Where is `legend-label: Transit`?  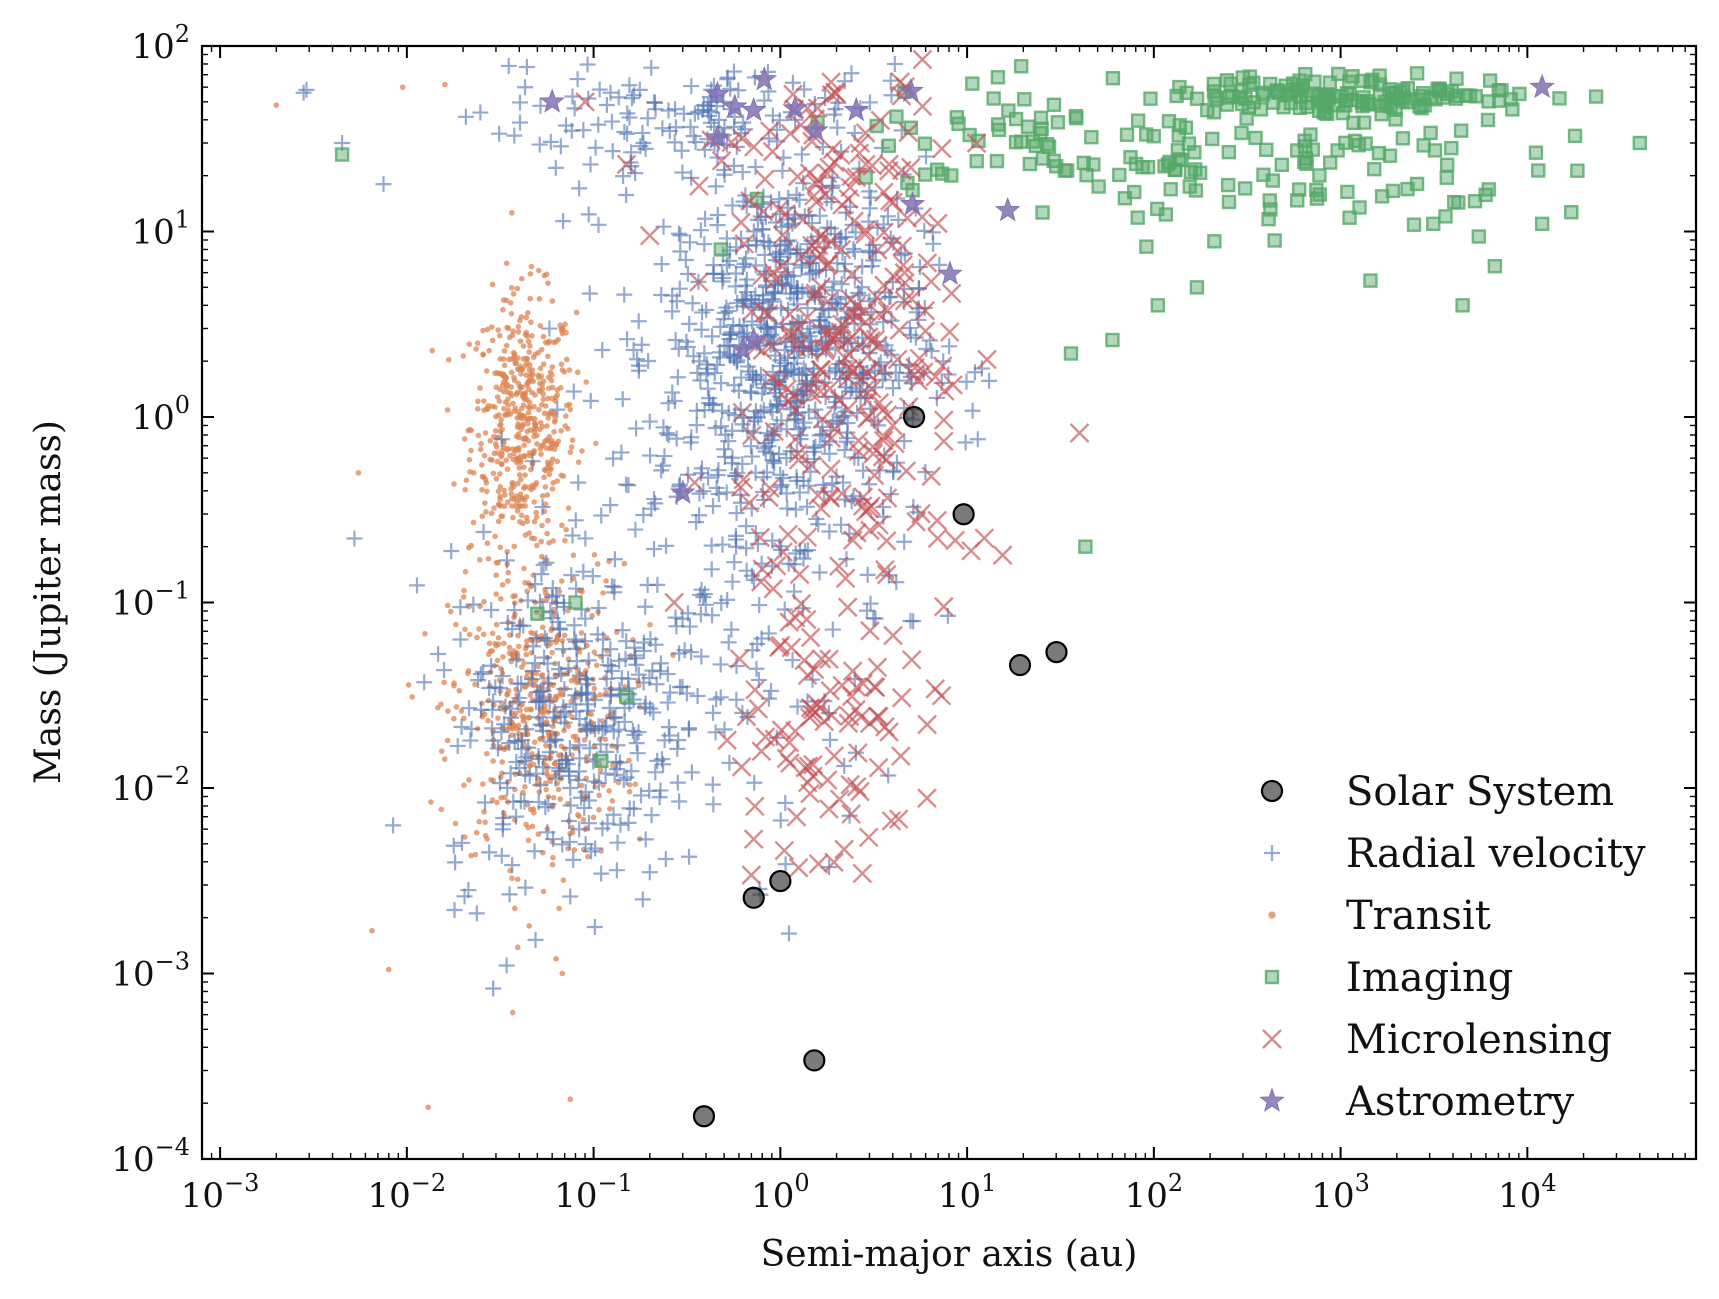 legend-label: Transit is located at coordinates (1418, 916).